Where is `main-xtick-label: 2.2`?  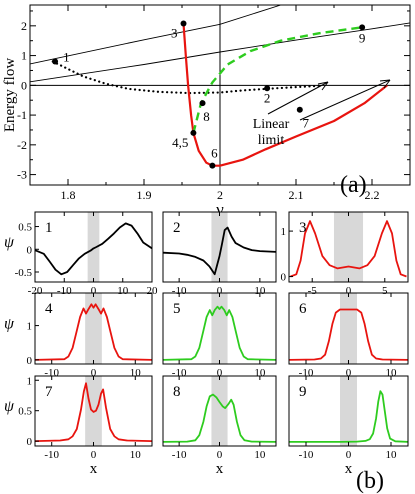
main-xtick-label: 2.2 is located at coordinates (372, 195).